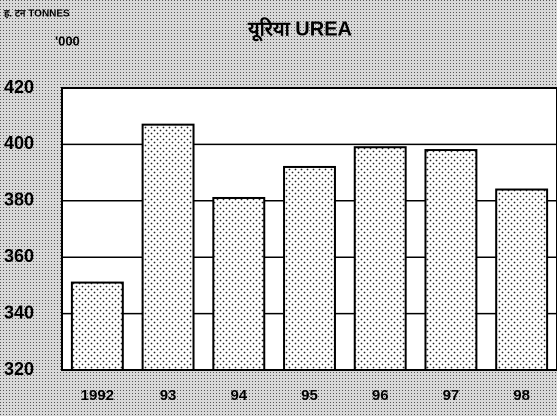 Image resolution: width=557 pixels, height=416 pixels. What do you see at coordinates (67, 40) in the screenshot?
I see `unit-sublabel: '000` at bounding box center [67, 40].